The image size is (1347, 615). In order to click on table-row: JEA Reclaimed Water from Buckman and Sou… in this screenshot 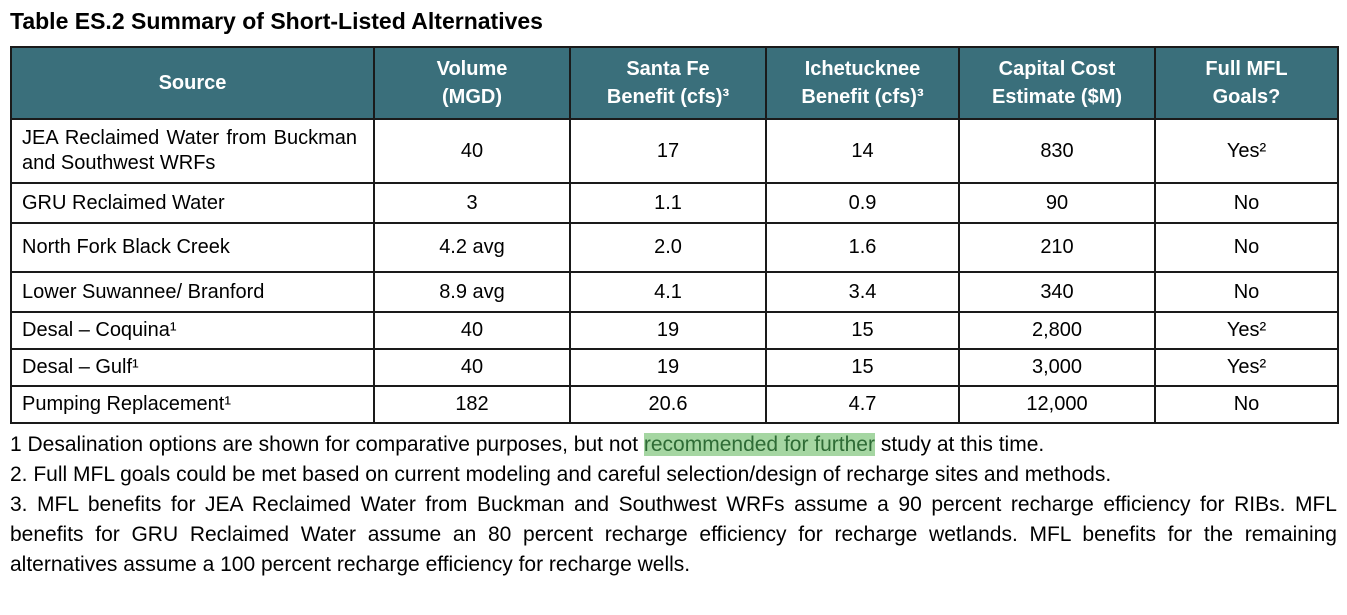, I will do `click(674, 151)`.